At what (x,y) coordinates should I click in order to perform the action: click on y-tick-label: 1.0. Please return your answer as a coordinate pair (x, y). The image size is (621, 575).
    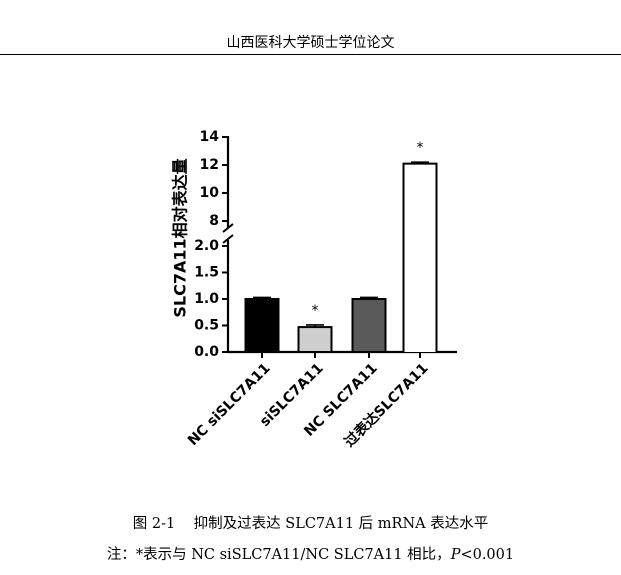
    Looking at the image, I should click on (206, 299).